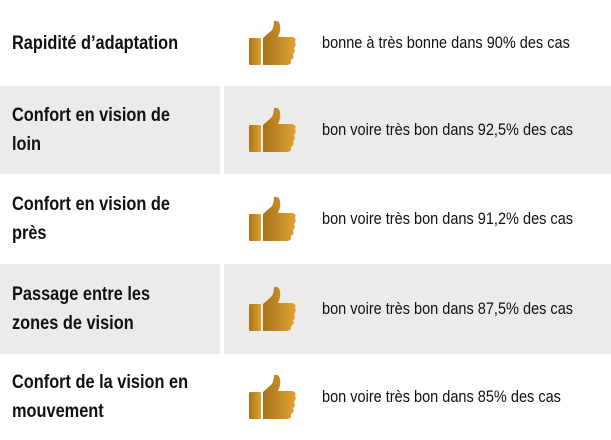  What do you see at coordinates (81, 309) in the screenshot?
I see `criterion-label: Passage entre les zones de vision` at bounding box center [81, 309].